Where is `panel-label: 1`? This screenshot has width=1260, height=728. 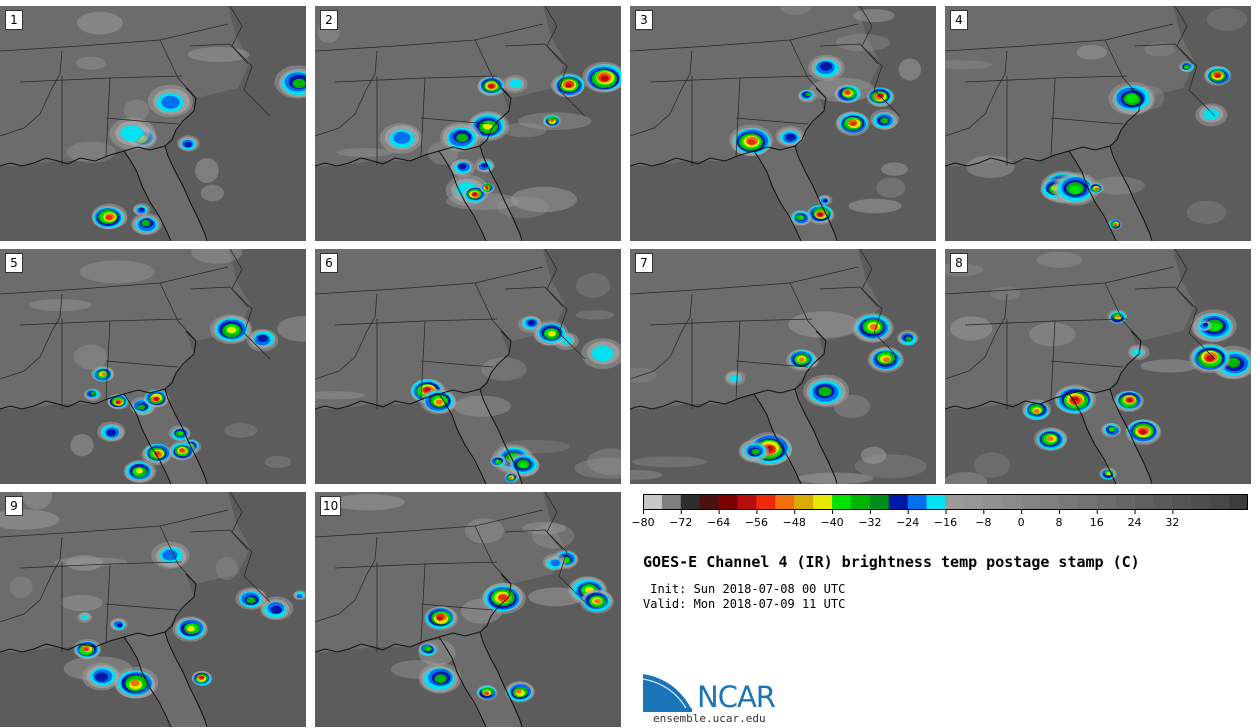
panel-label: 1 is located at coordinates (14, 20).